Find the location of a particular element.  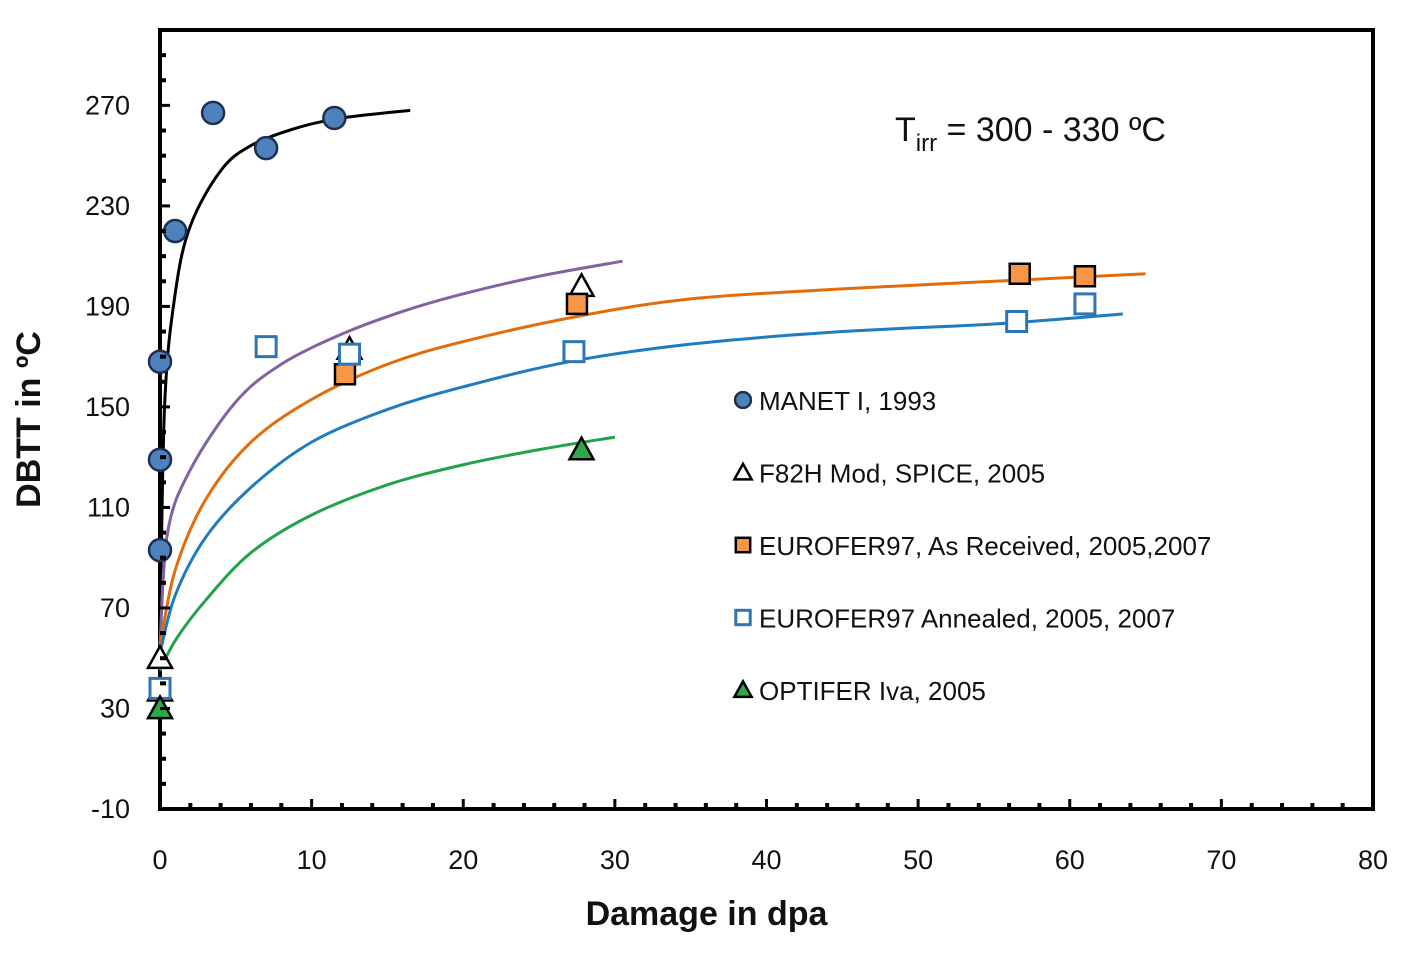

legend-marker-f82h-mod-spice-2005 is located at coordinates (743, 471).